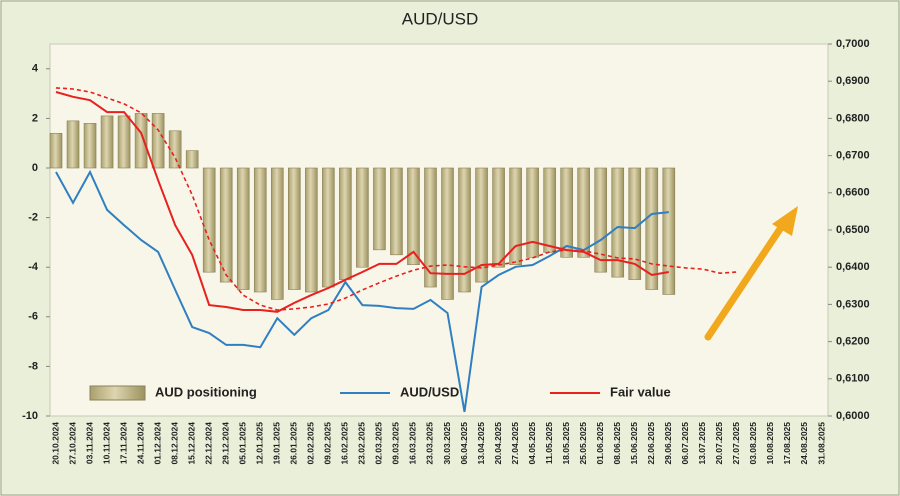 This screenshot has height=496, width=900. Describe the element at coordinates (311, 443) in the screenshot. I see `x-tick-label: 02.02.2025` at that location.